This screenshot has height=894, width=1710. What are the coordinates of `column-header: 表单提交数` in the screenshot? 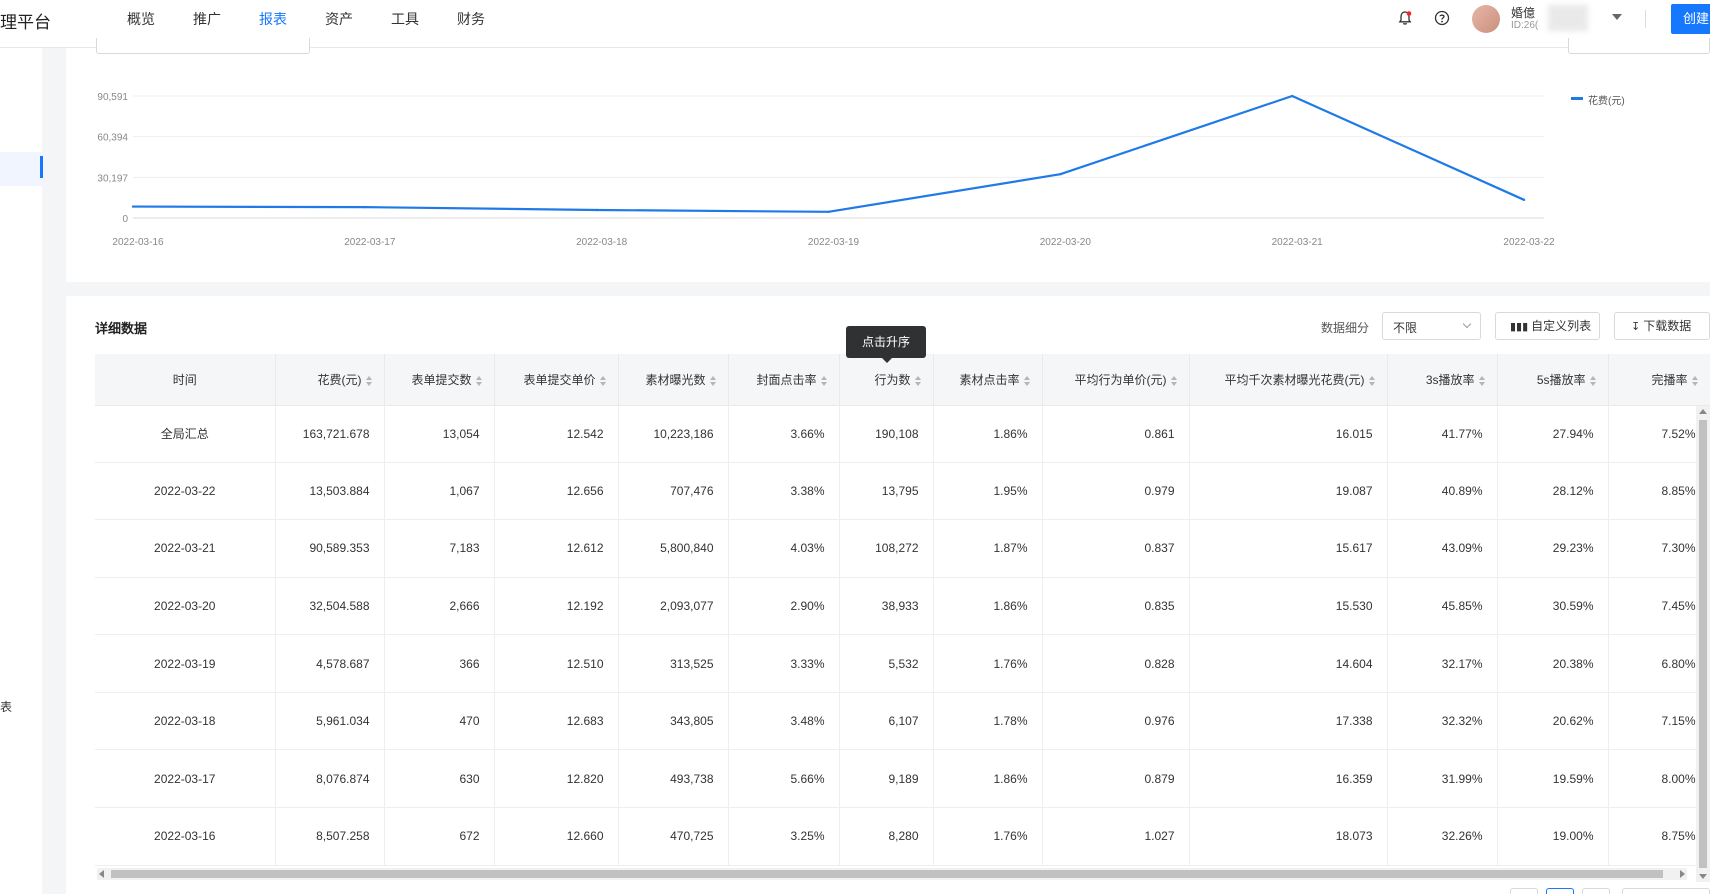 It's located at (439, 380).